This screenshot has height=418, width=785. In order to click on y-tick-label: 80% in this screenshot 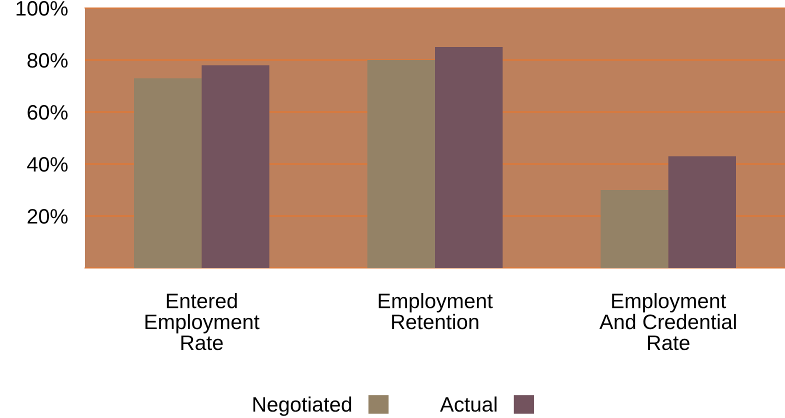, I will do `click(48, 60)`.